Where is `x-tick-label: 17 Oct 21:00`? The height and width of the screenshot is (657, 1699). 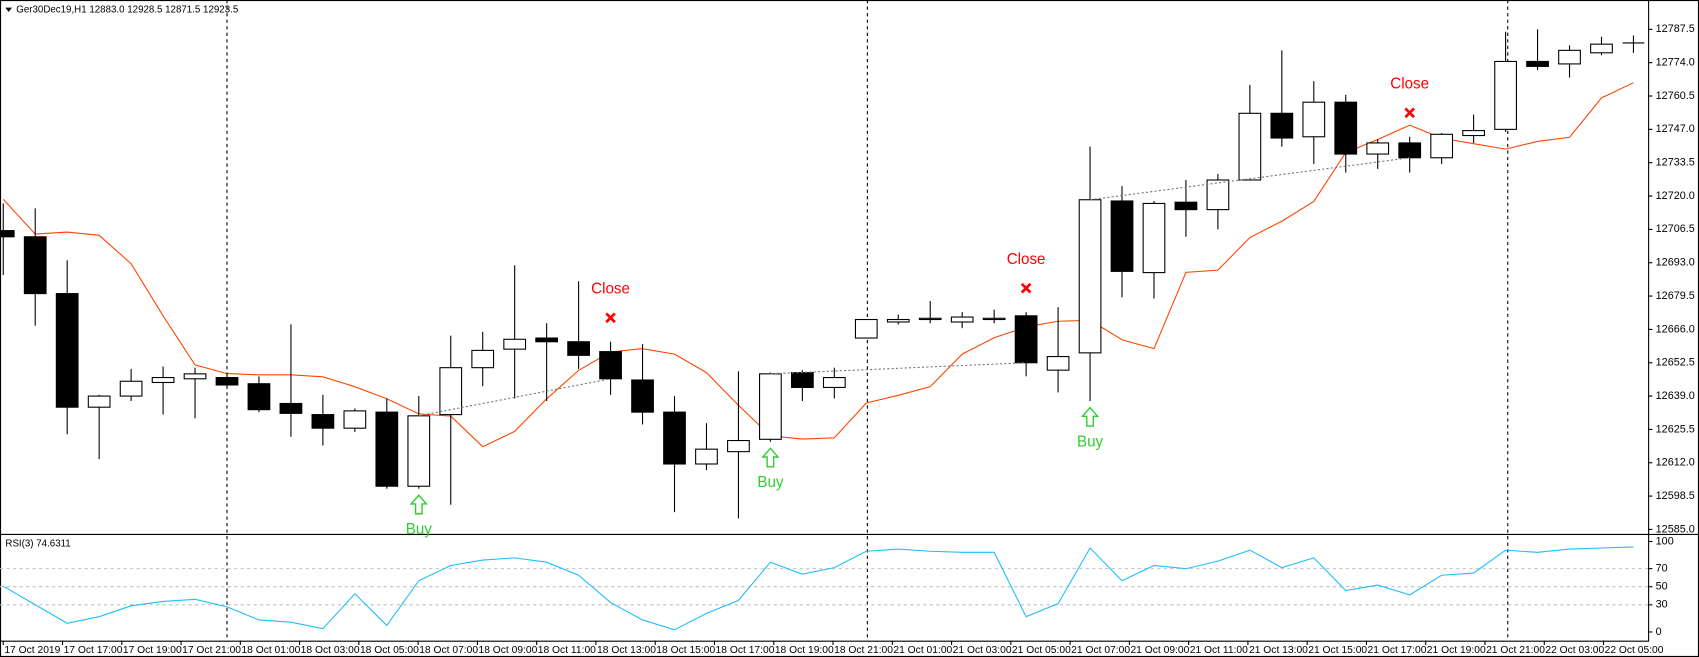 x-tick-label: 17 Oct 21:00 is located at coordinates (211, 650).